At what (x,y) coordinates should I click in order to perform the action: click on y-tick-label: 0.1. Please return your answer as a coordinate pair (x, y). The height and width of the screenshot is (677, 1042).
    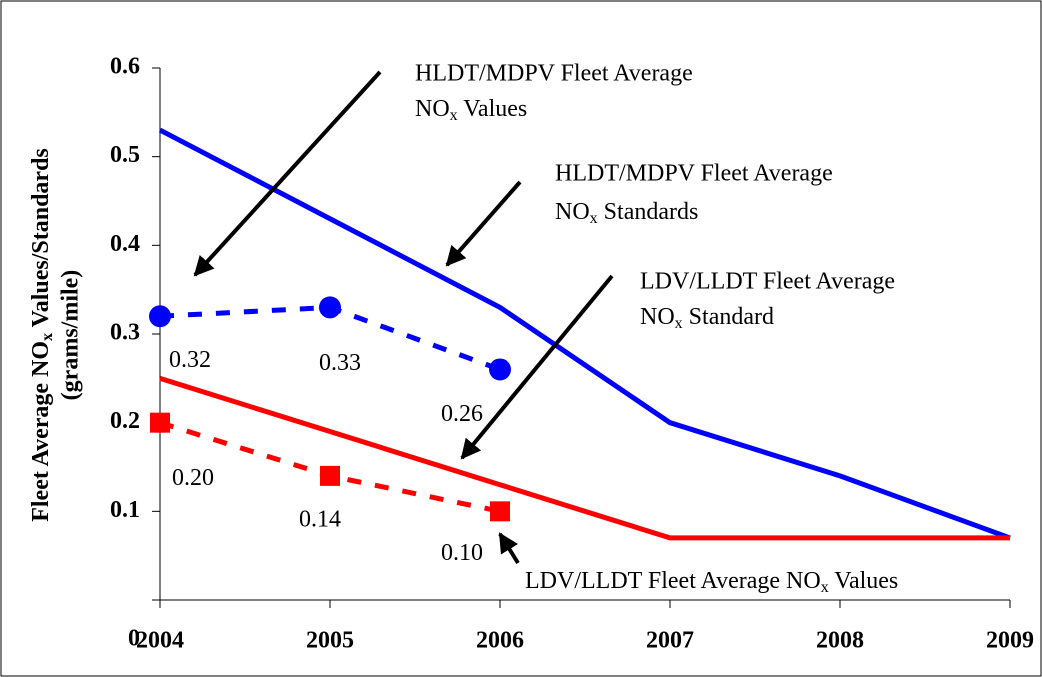
    Looking at the image, I should click on (125, 510).